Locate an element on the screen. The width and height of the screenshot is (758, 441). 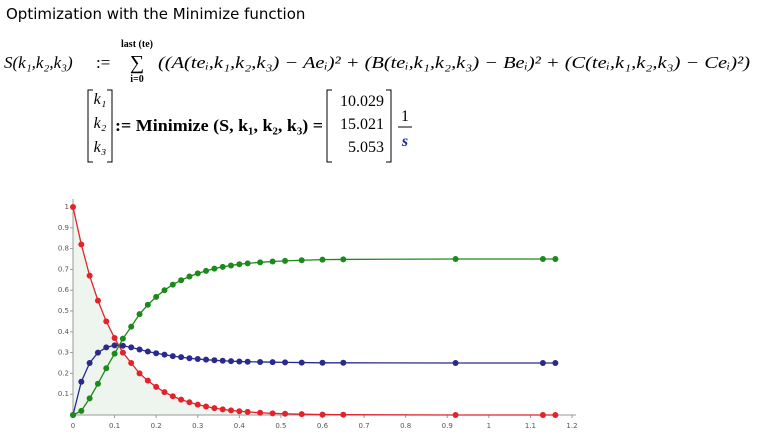
x-tick-label: 1.2 is located at coordinates (571, 426).